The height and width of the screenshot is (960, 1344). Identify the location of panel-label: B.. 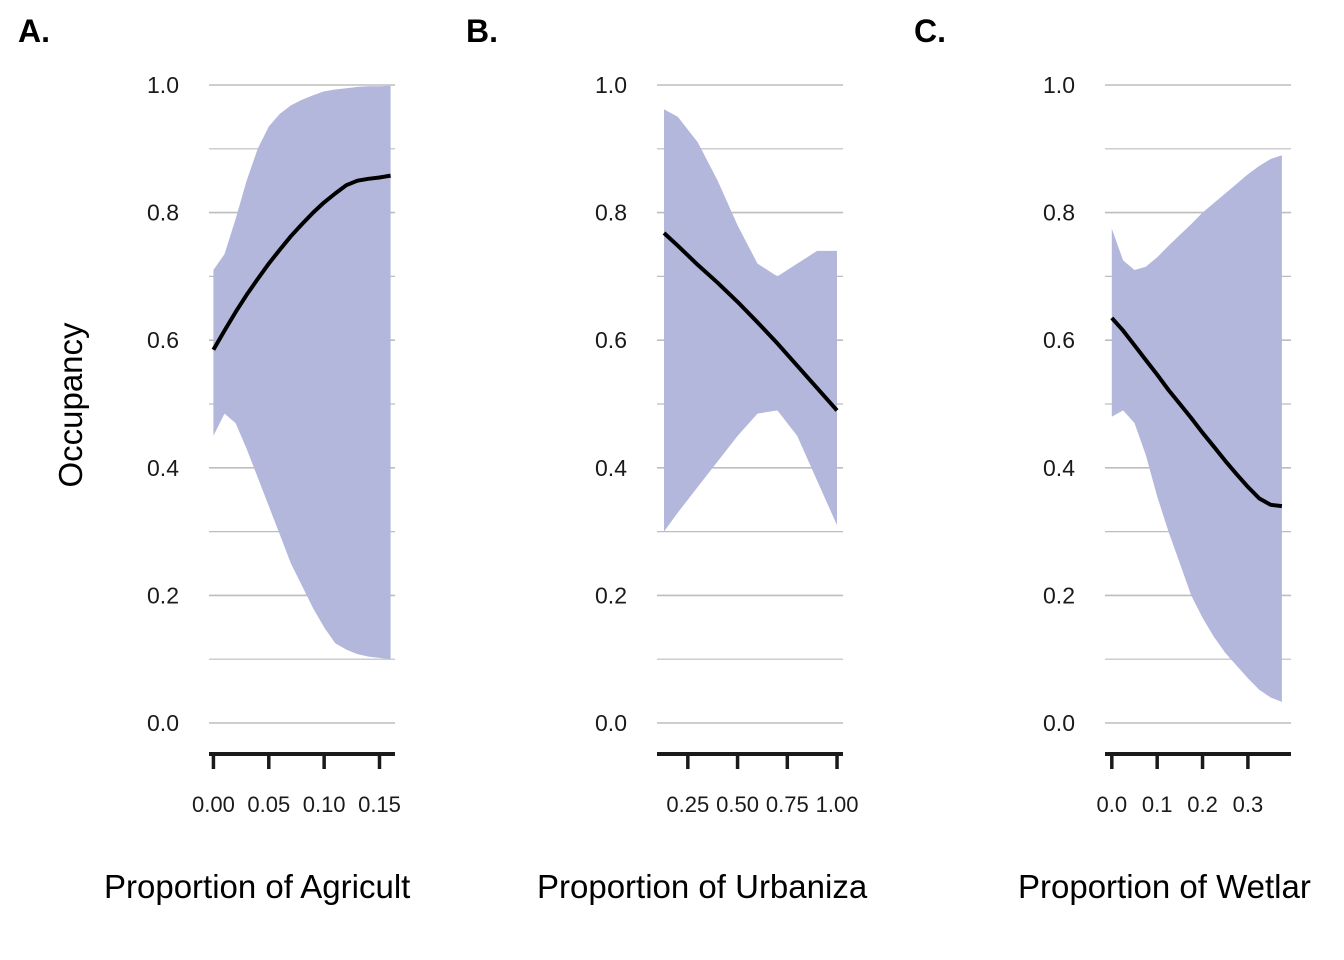
(482, 31).